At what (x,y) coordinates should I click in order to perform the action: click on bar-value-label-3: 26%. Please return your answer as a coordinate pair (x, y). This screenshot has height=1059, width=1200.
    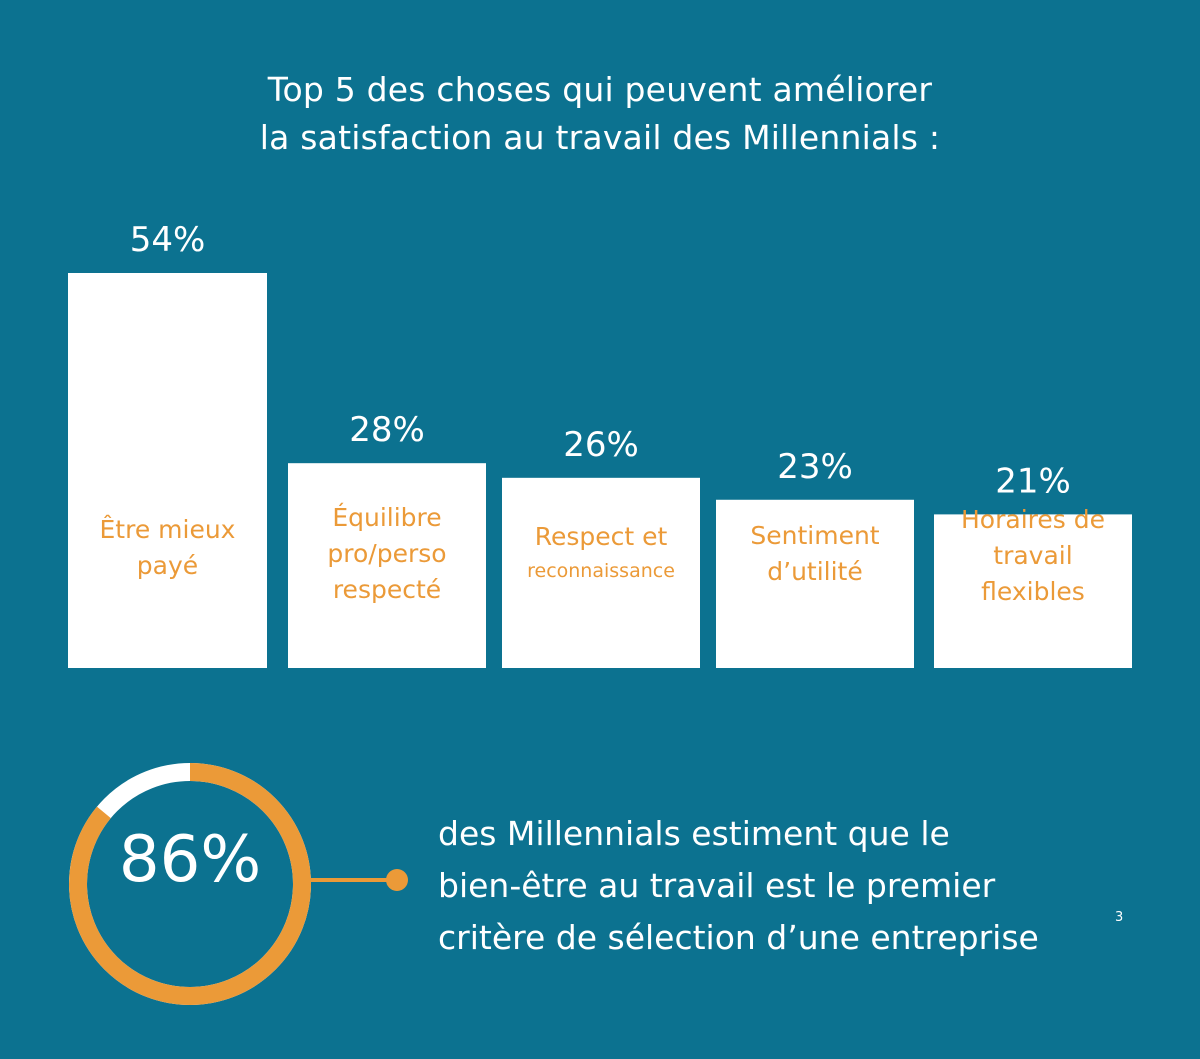
    Looking at the image, I should click on (601, 445).